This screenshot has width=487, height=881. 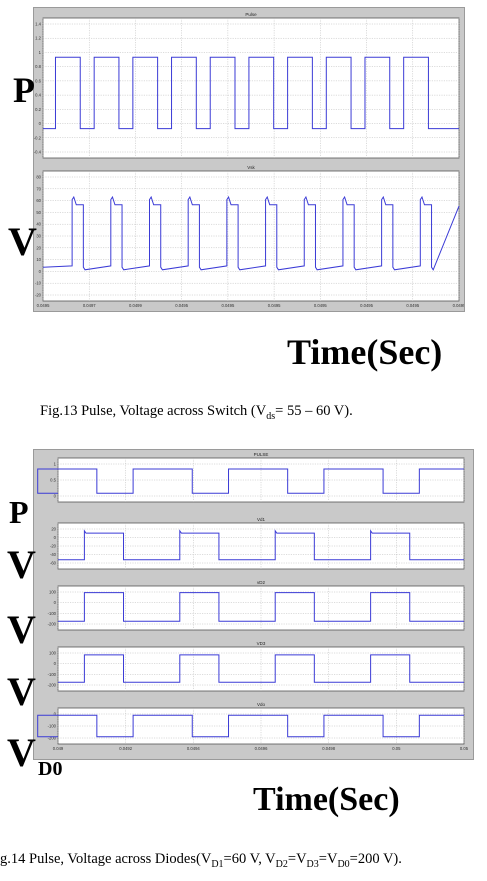 What do you see at coordinates (38, 24) in the screenshot?
I see `fig13-ytick-0-0: 1.4` at bounding box center [38, 24].